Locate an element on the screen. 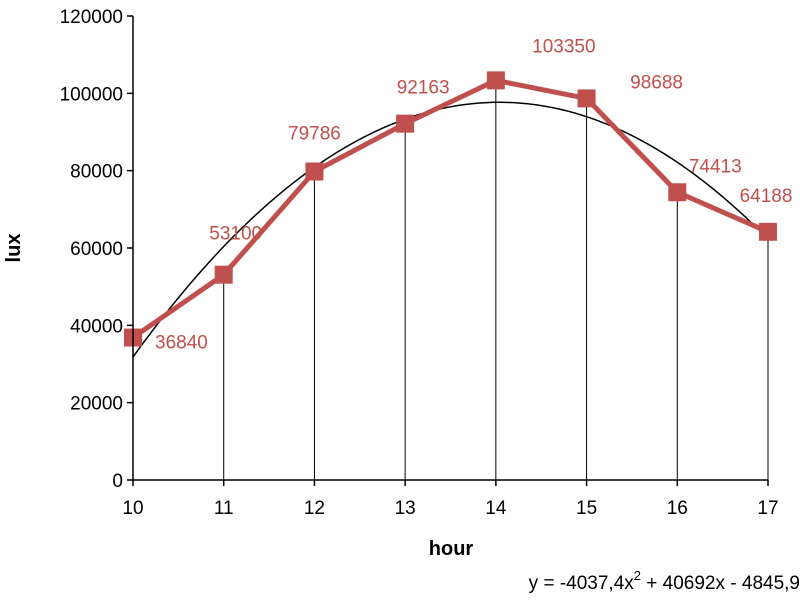  y-tick-label: 120000 is located at coordinates (91, 17).